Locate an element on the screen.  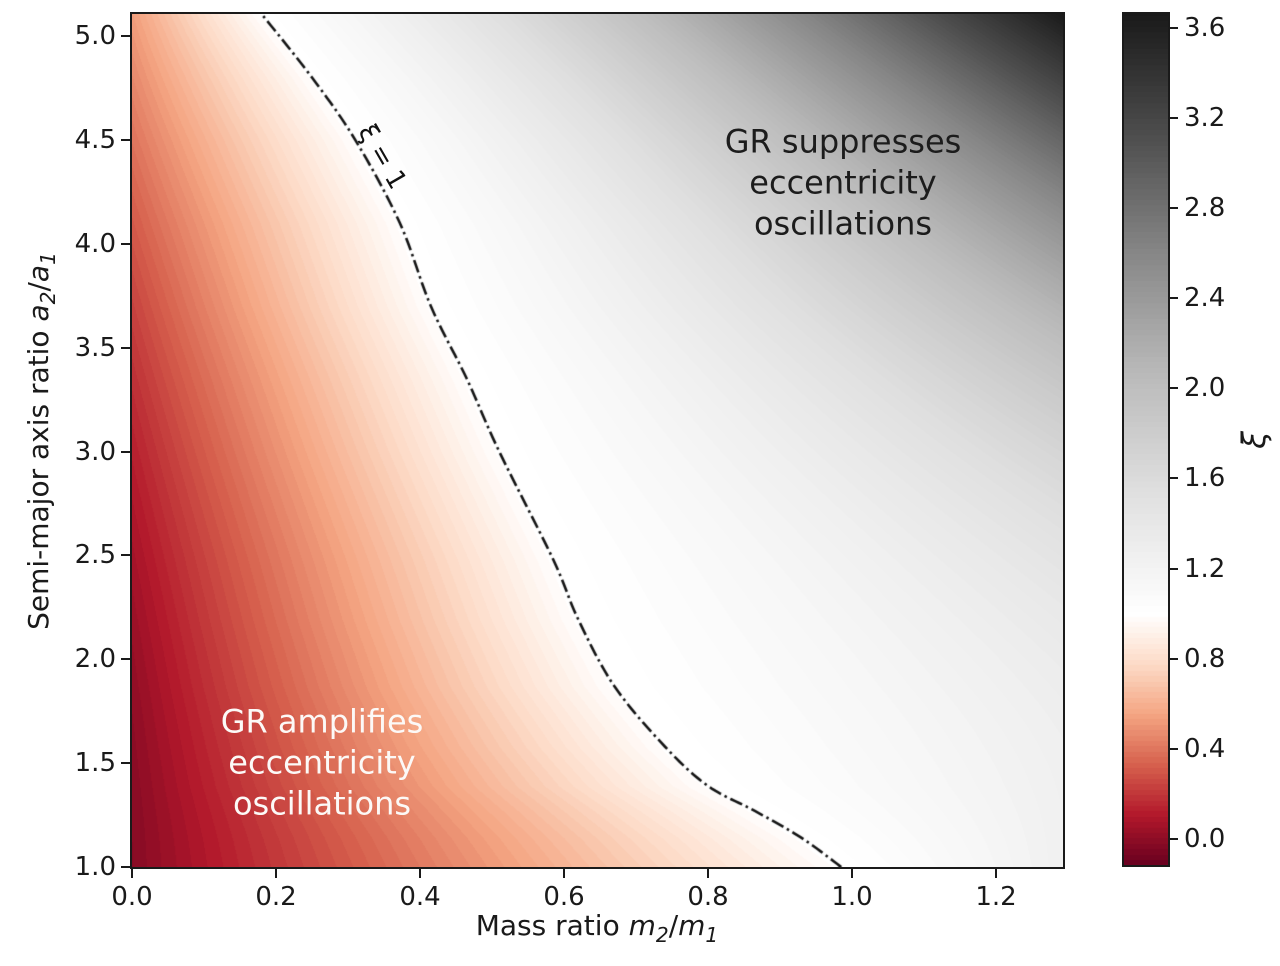
colorbar-canvas is located at coordinates (1146, 439).